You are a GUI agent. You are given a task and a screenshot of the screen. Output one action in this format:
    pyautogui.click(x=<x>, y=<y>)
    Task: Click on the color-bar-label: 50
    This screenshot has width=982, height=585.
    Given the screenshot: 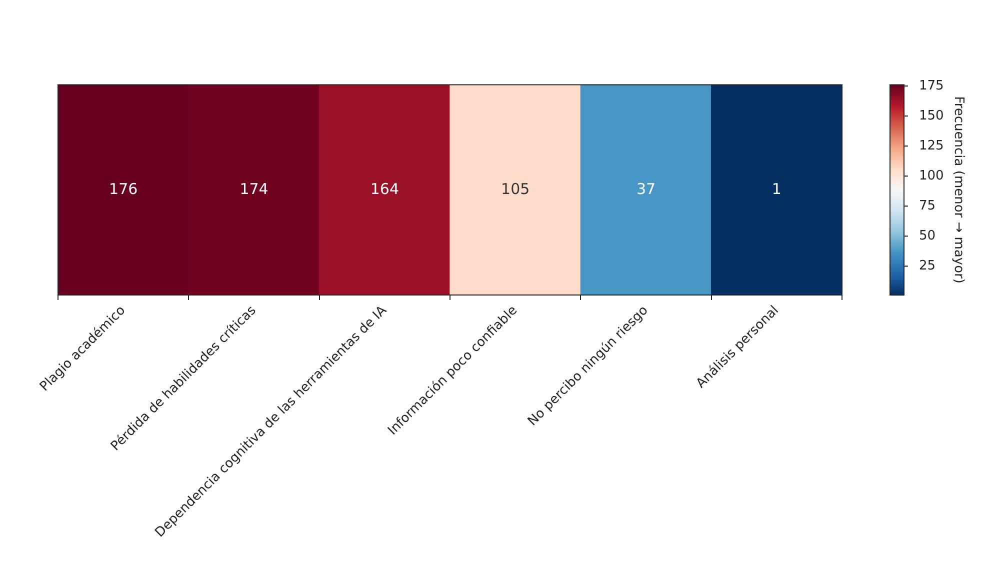 What is the action you would take?
    pyautogui.click(x=927, y=236)
    